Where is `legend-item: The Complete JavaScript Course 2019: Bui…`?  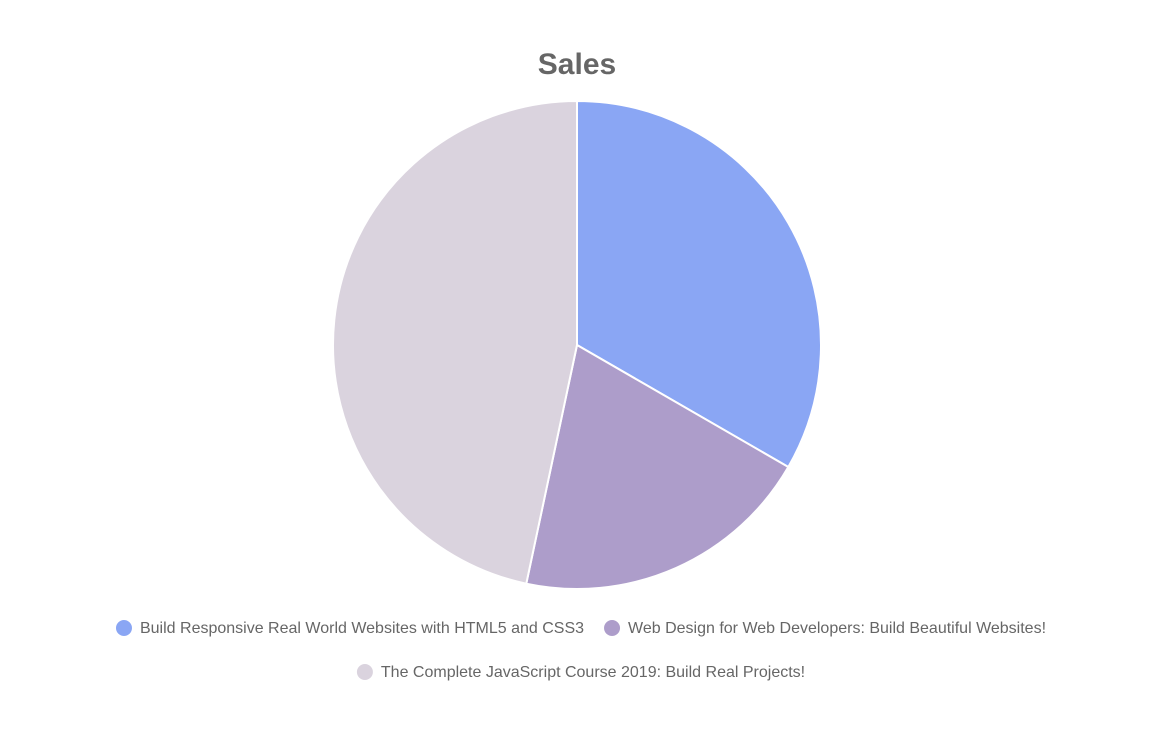 legend-item: The Complete JavaScript Course 2019: Bui… is located at coordinates (580, 672).